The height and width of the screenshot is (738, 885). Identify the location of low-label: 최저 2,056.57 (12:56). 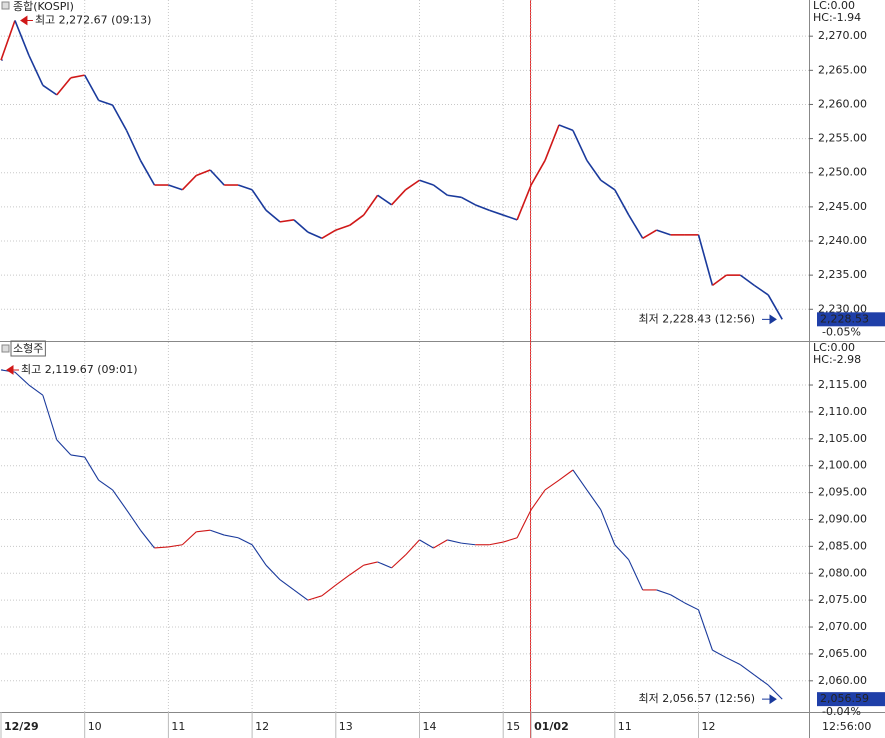
(696, 698).